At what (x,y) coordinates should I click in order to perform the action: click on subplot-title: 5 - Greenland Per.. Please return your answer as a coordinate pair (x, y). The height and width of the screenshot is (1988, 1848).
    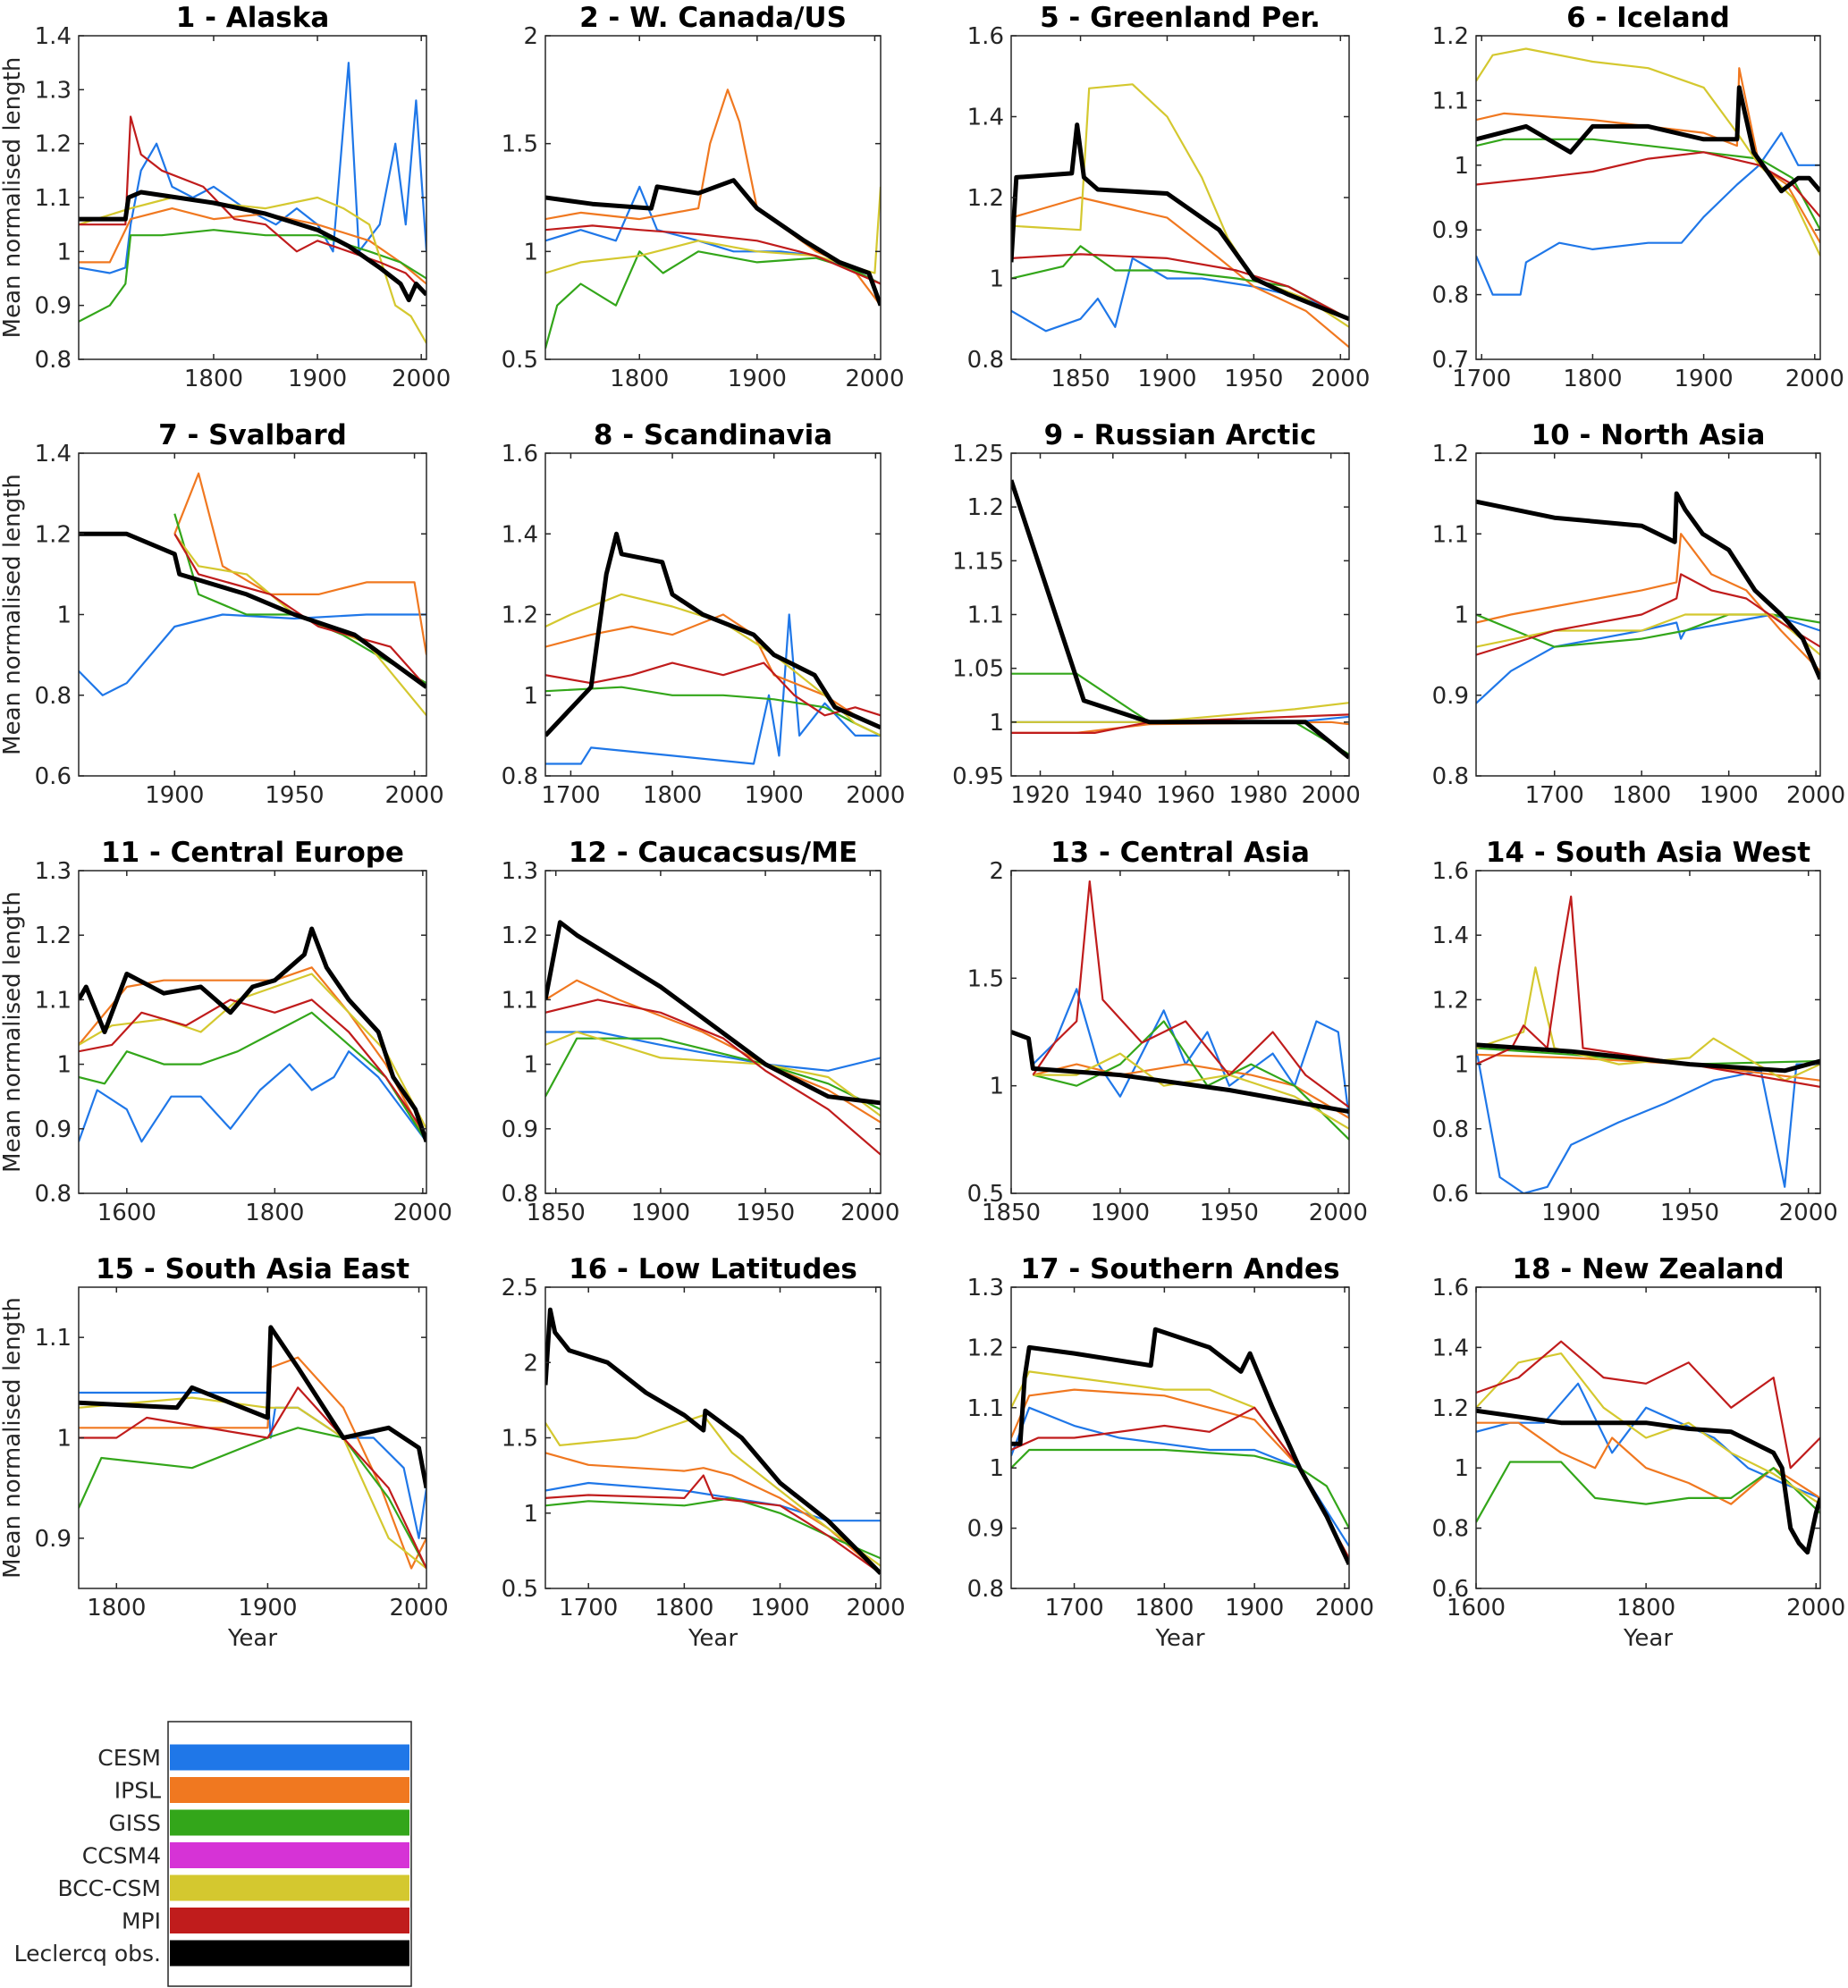
    Looking at the image, I should click on (1180, 18).